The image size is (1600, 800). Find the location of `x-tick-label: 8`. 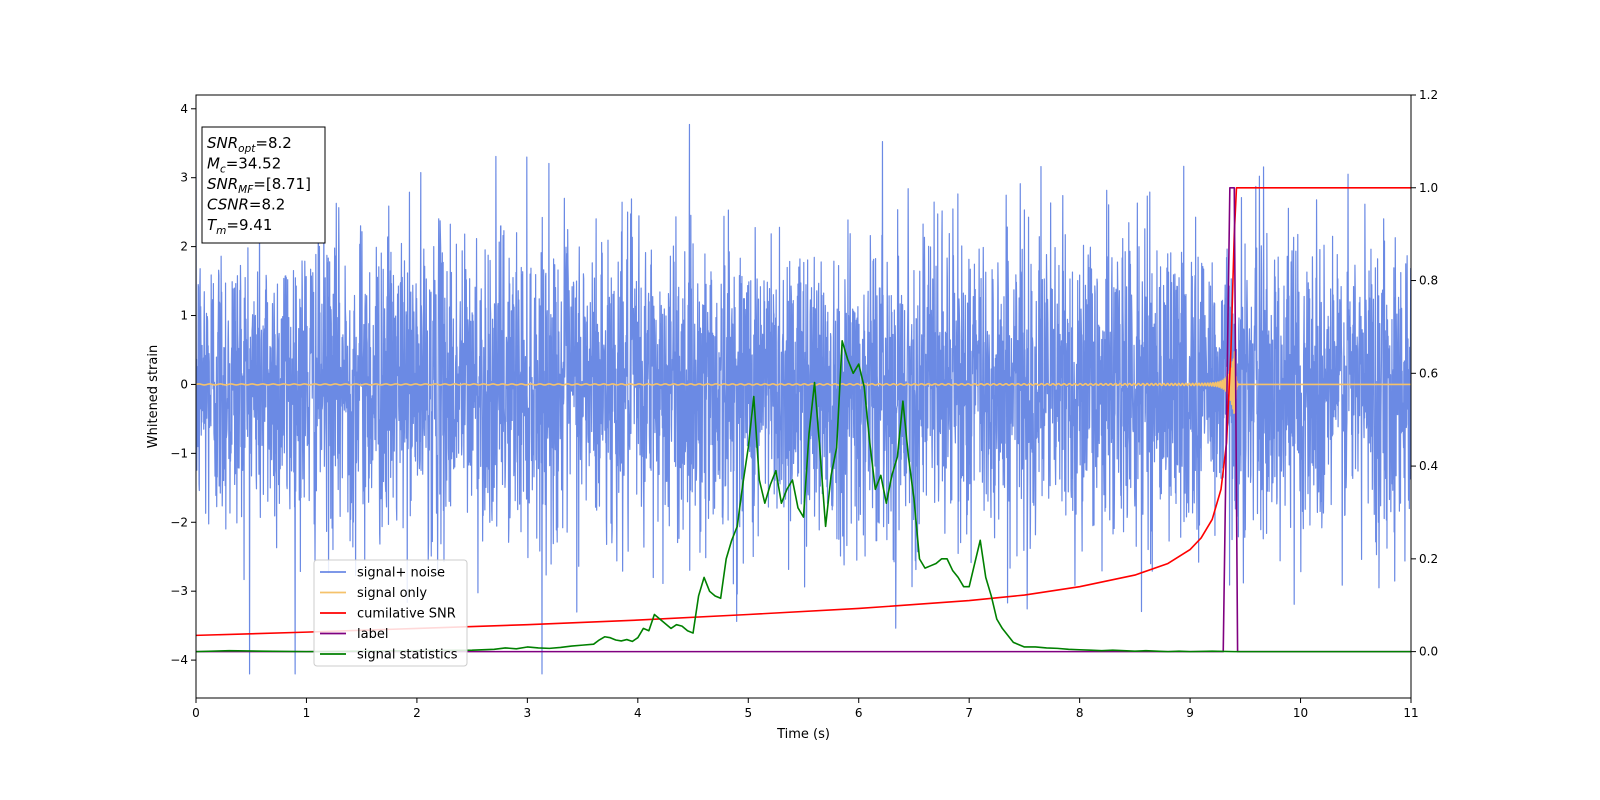

x-tick-label: 8 is located at coordinates (1080, 713).